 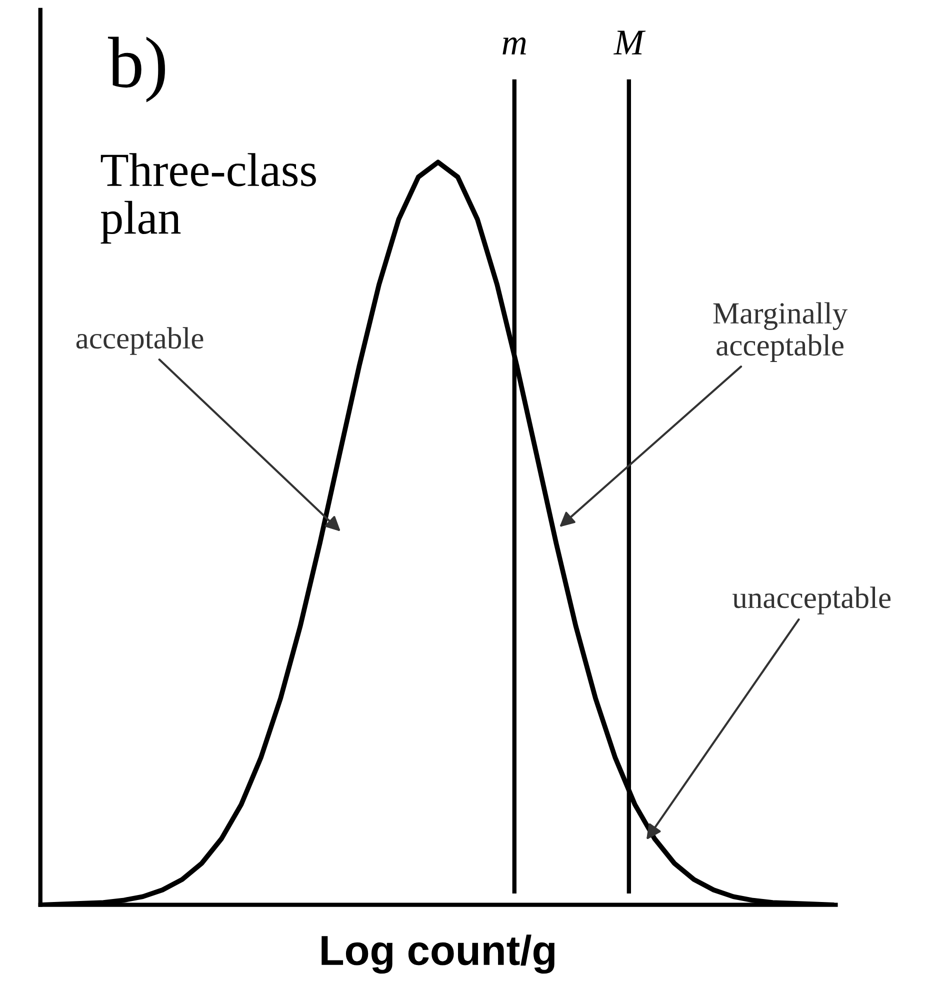 What do you see at coordinates (136, 69) in the screenshot?
I see `chart-title: b)` at bounding box center [136, 69].